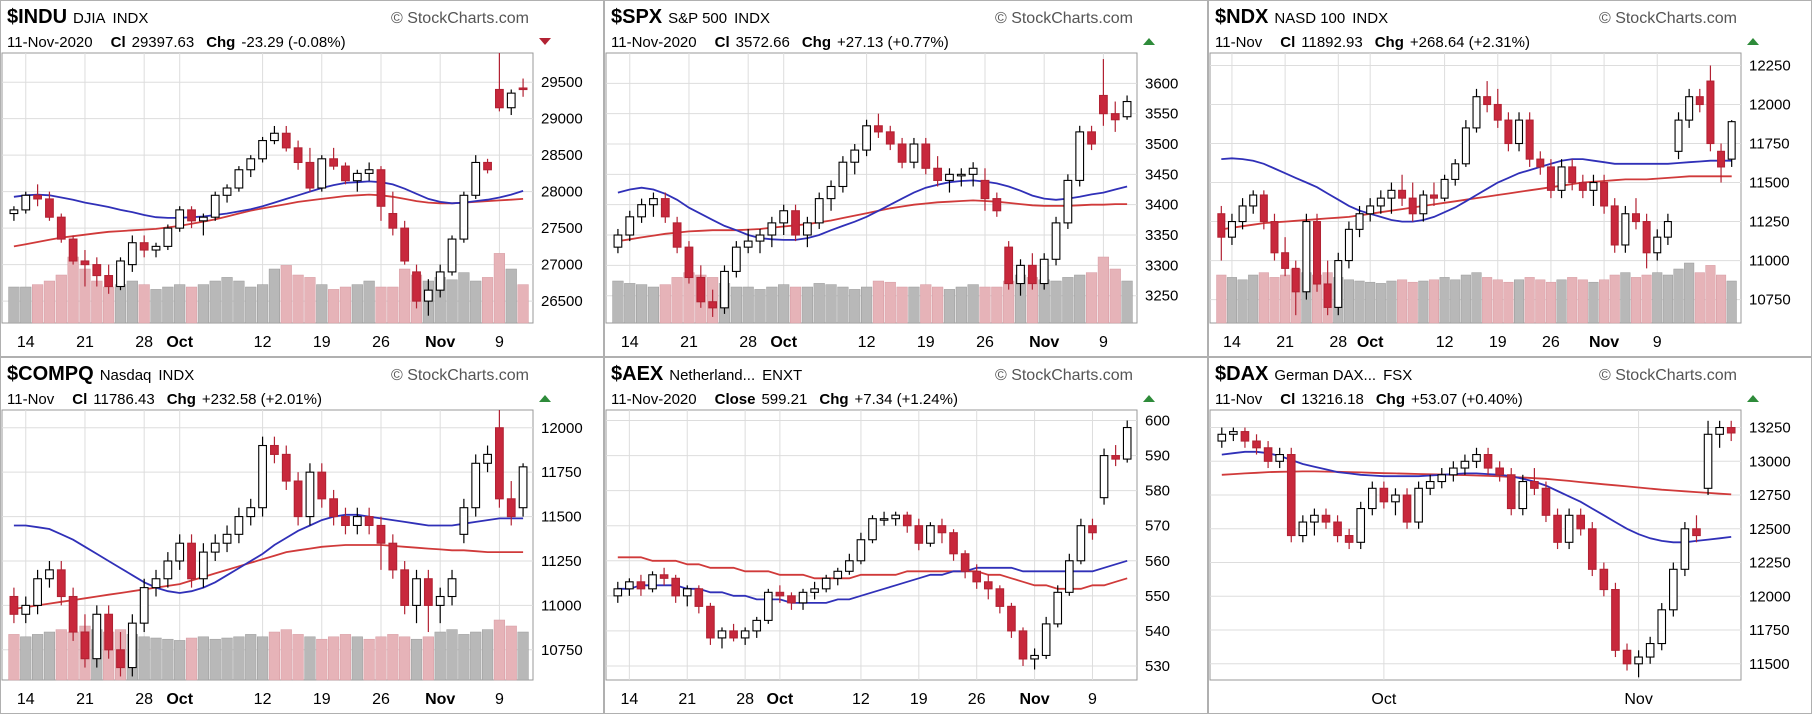  Describe the element at coordinates (1770, 65) in the screenshot. I see `y-tick-label: 12250` at that location.